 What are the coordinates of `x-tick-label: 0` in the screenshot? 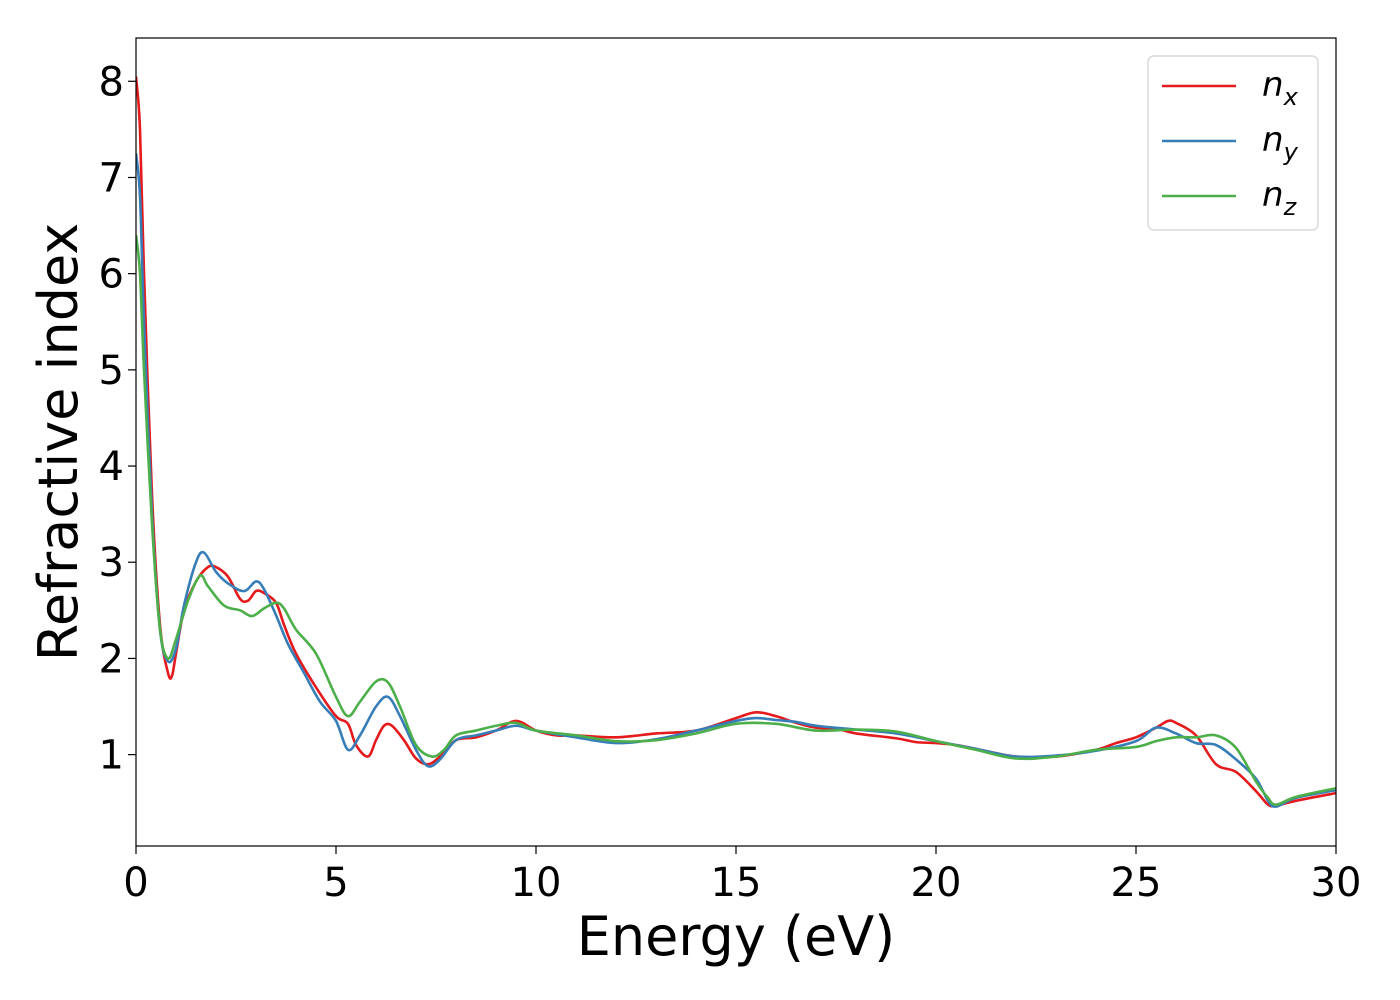 It's located at (135, 883).